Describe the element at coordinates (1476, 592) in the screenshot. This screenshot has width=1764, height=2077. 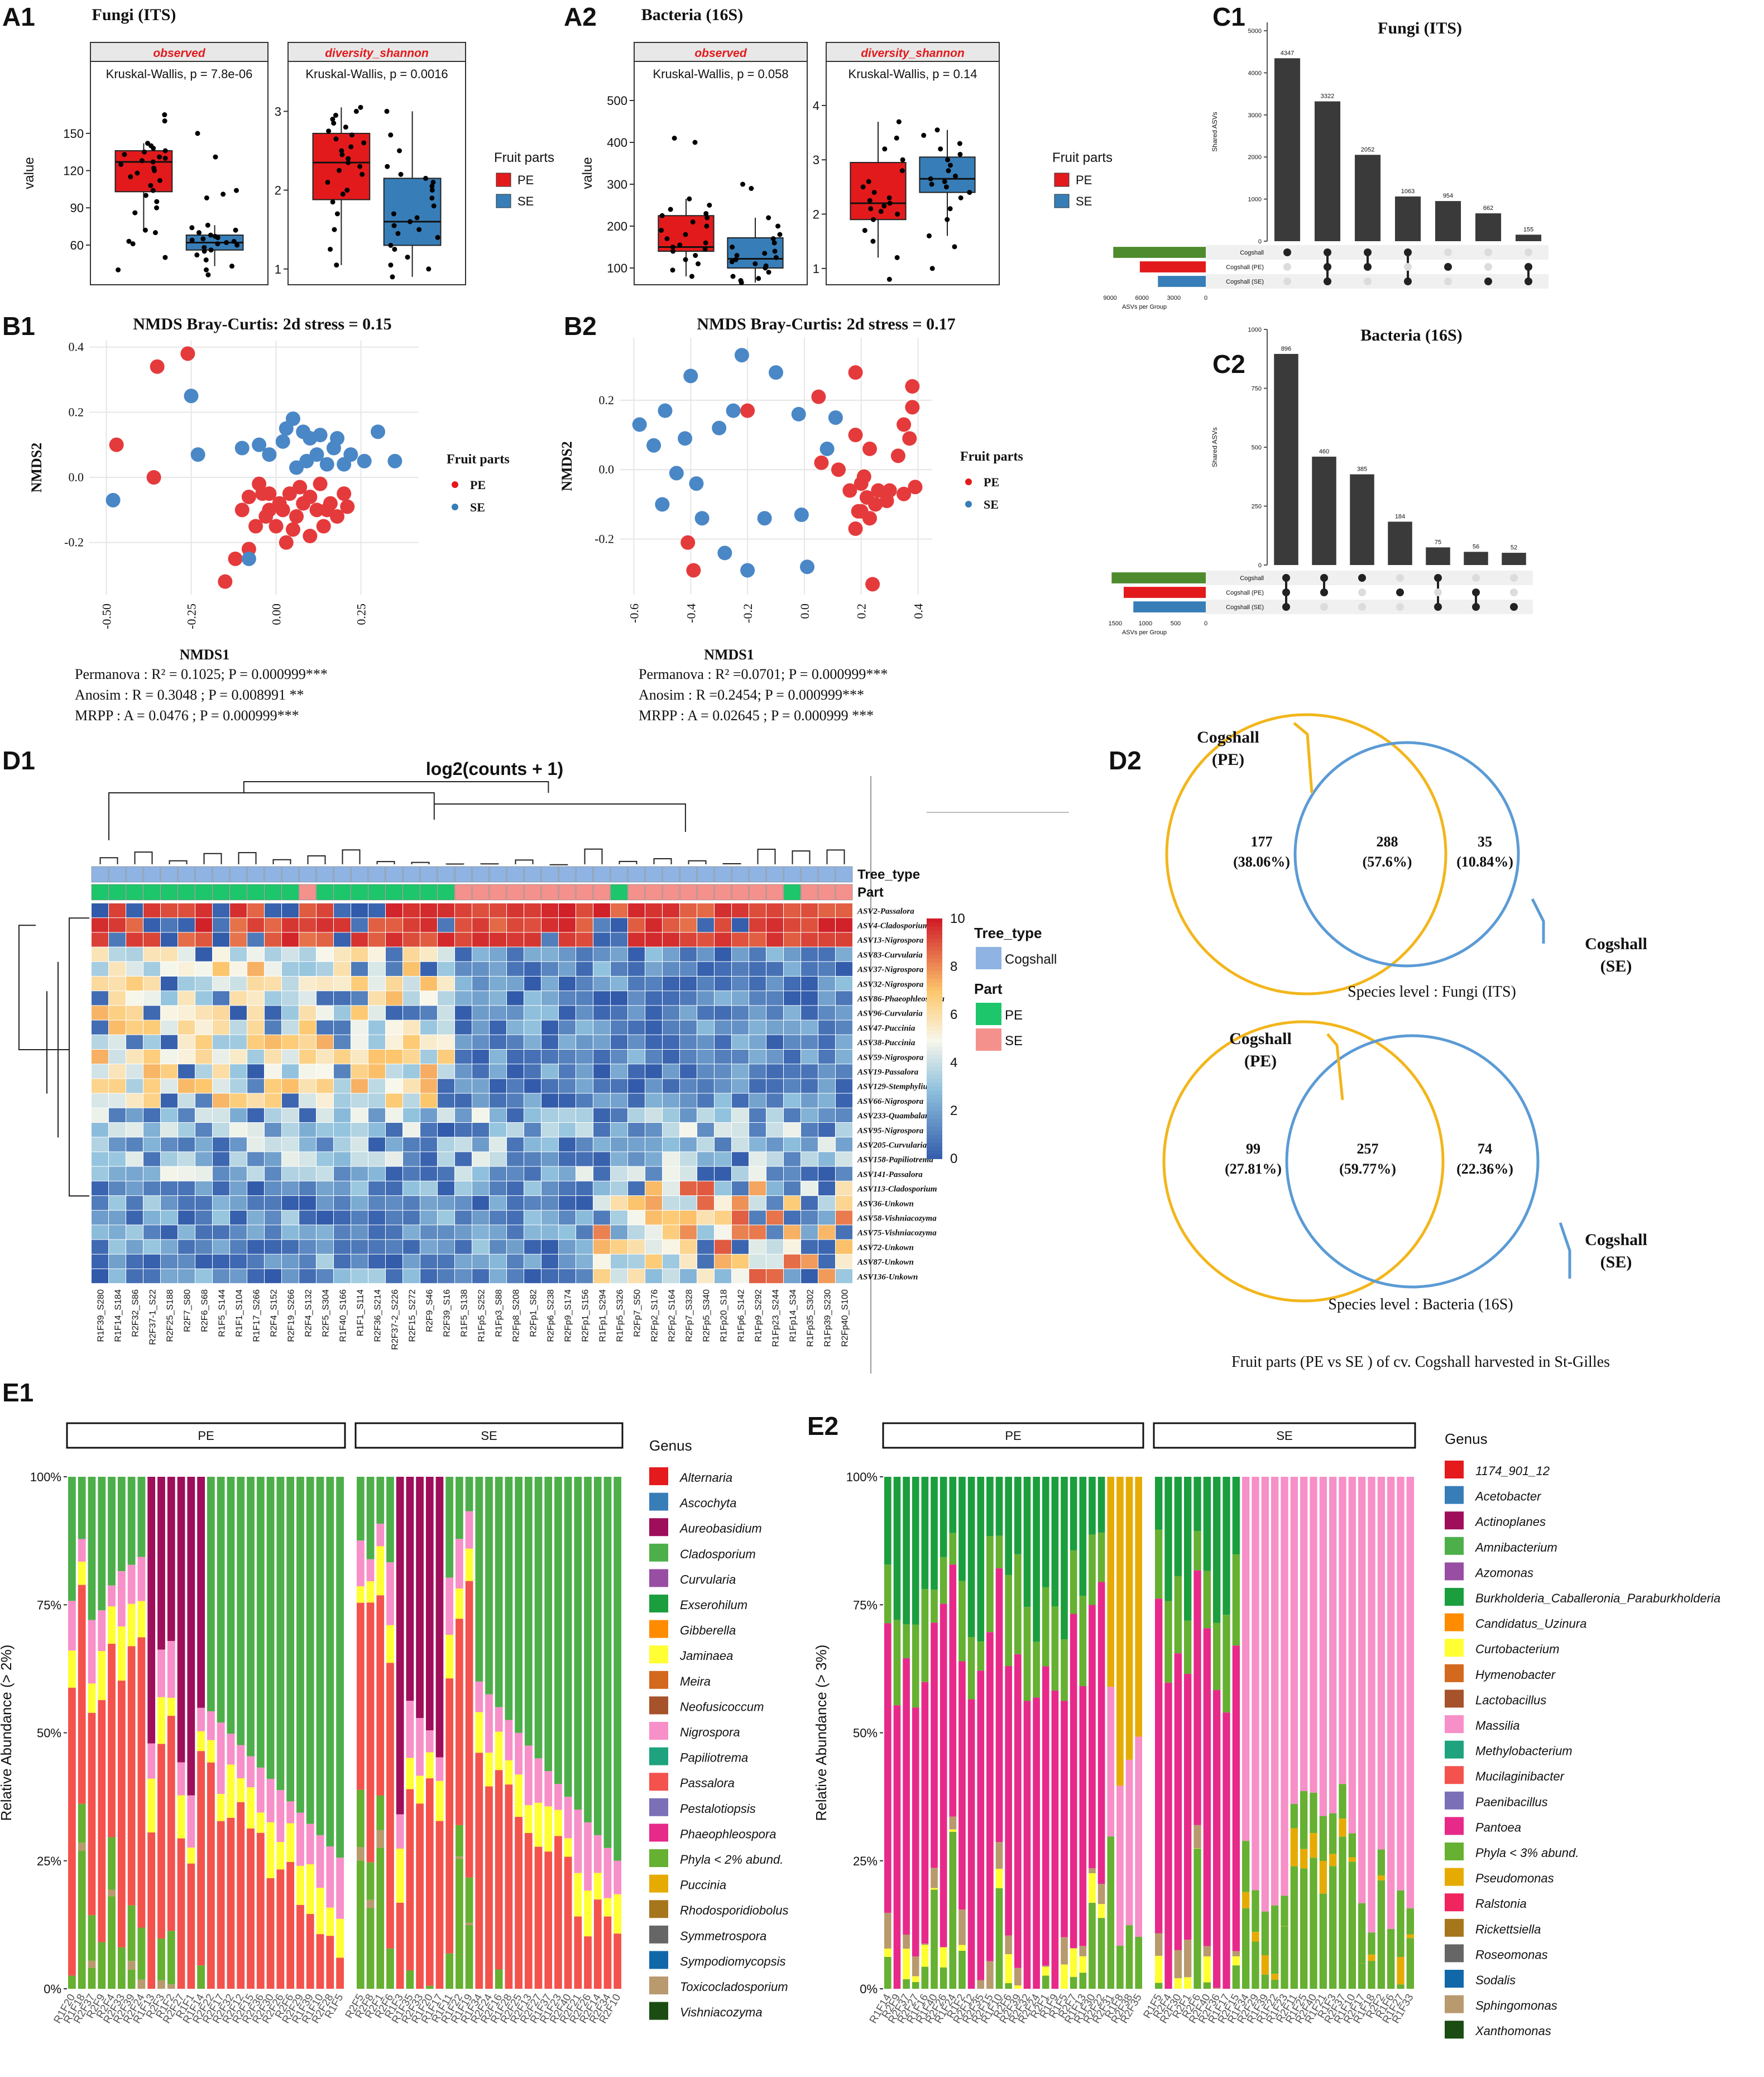
I see `matrix-dot-on` at that location.